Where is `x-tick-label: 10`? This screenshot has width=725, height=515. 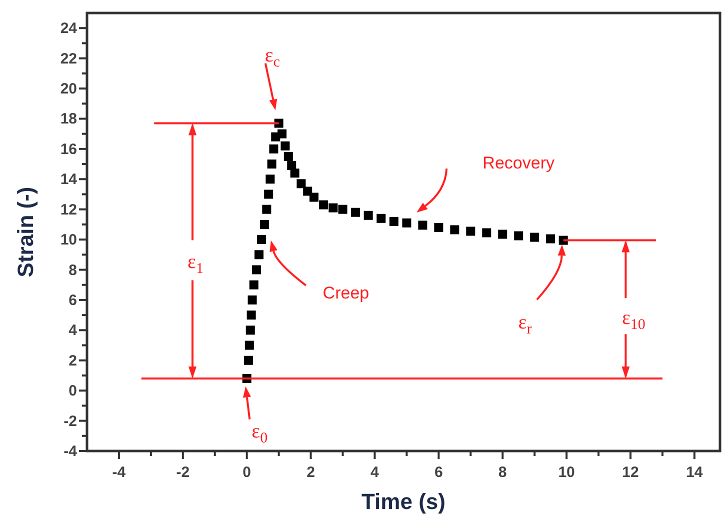 x-tick-label: 10 is located at coordinates (566, 472).